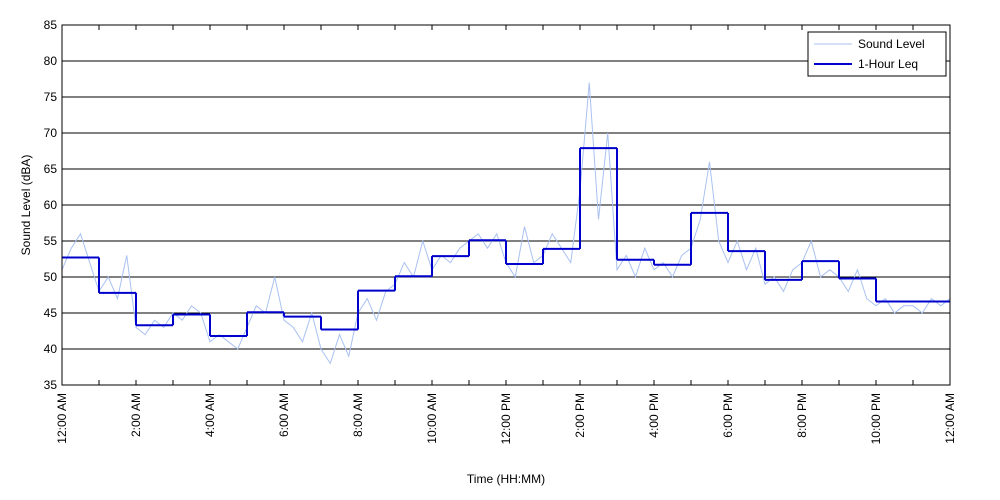 The image size is (1000, 500). Describe the element at coordinates (877, 54) in the screenshot. I see `legend-box` at that location.